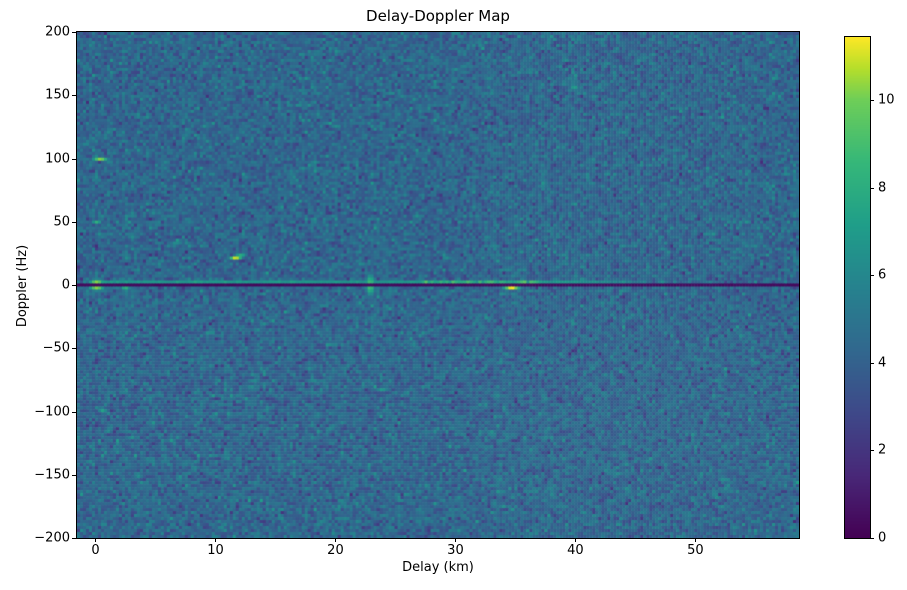  I want to click on colorbar-tick-label: 4, so click(882, 363).